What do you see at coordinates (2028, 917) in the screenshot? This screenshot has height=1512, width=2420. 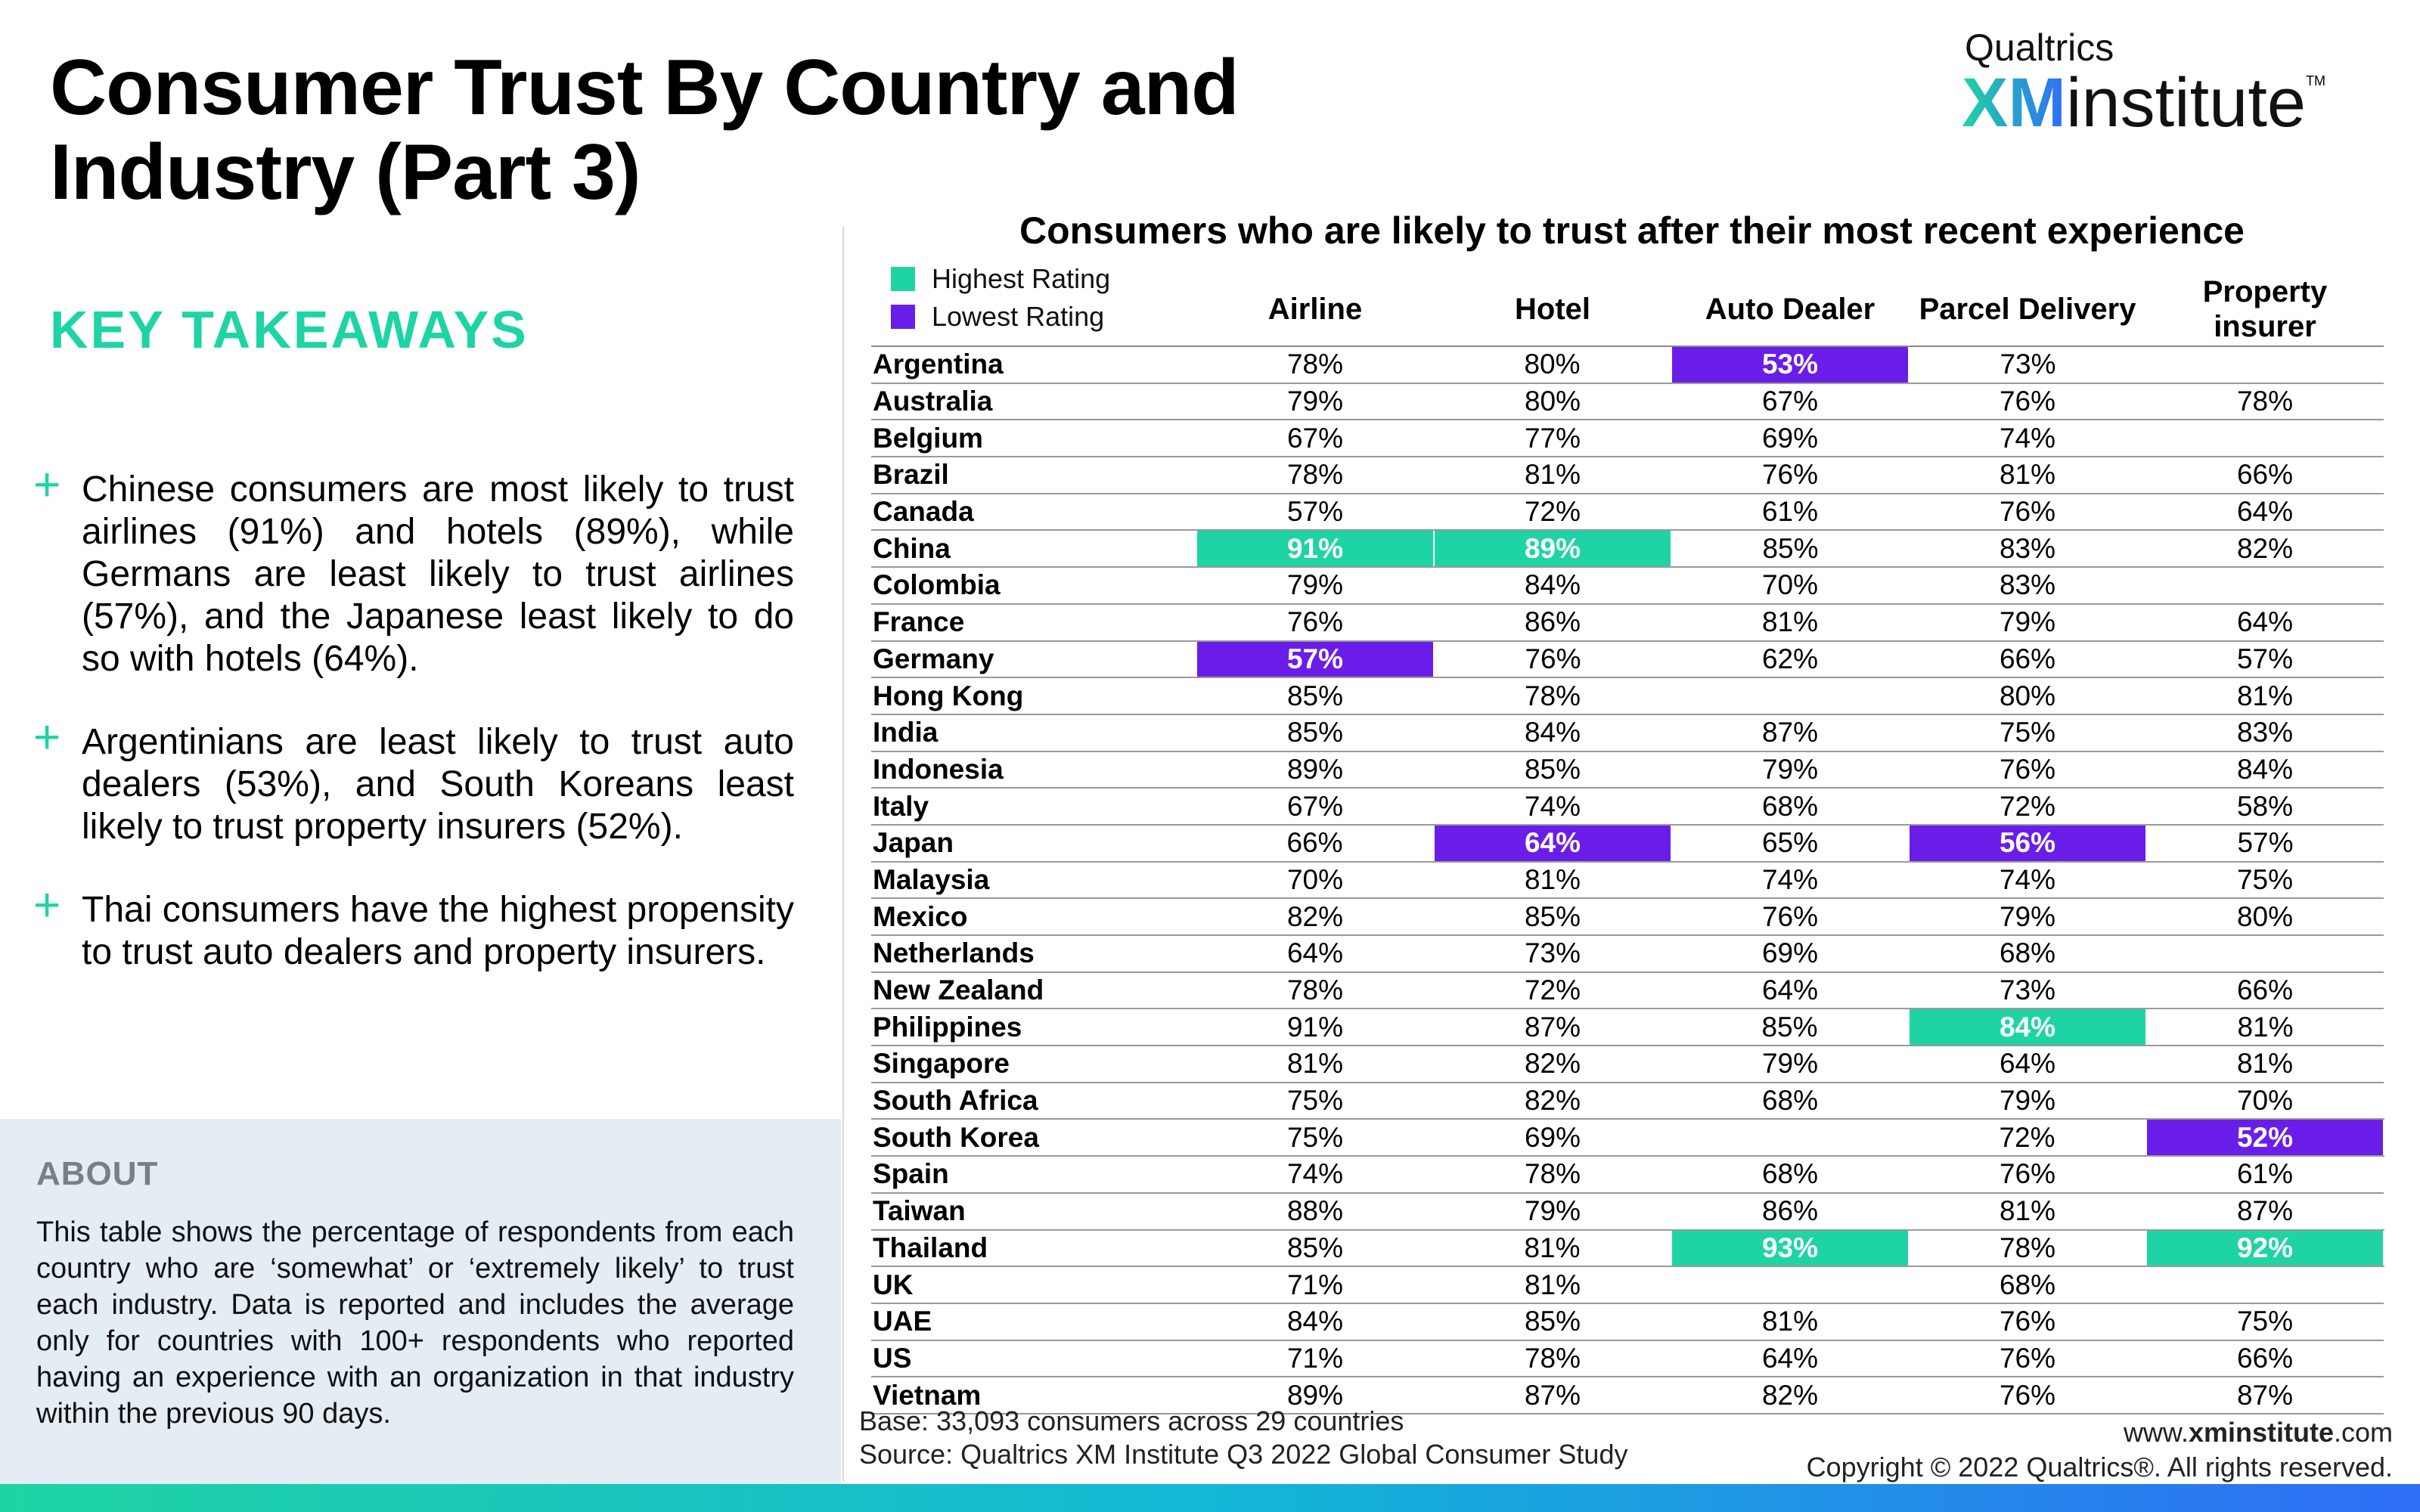 I see `value-cell-parcel-delivery: 79%` at bounding box center [2028, 917].